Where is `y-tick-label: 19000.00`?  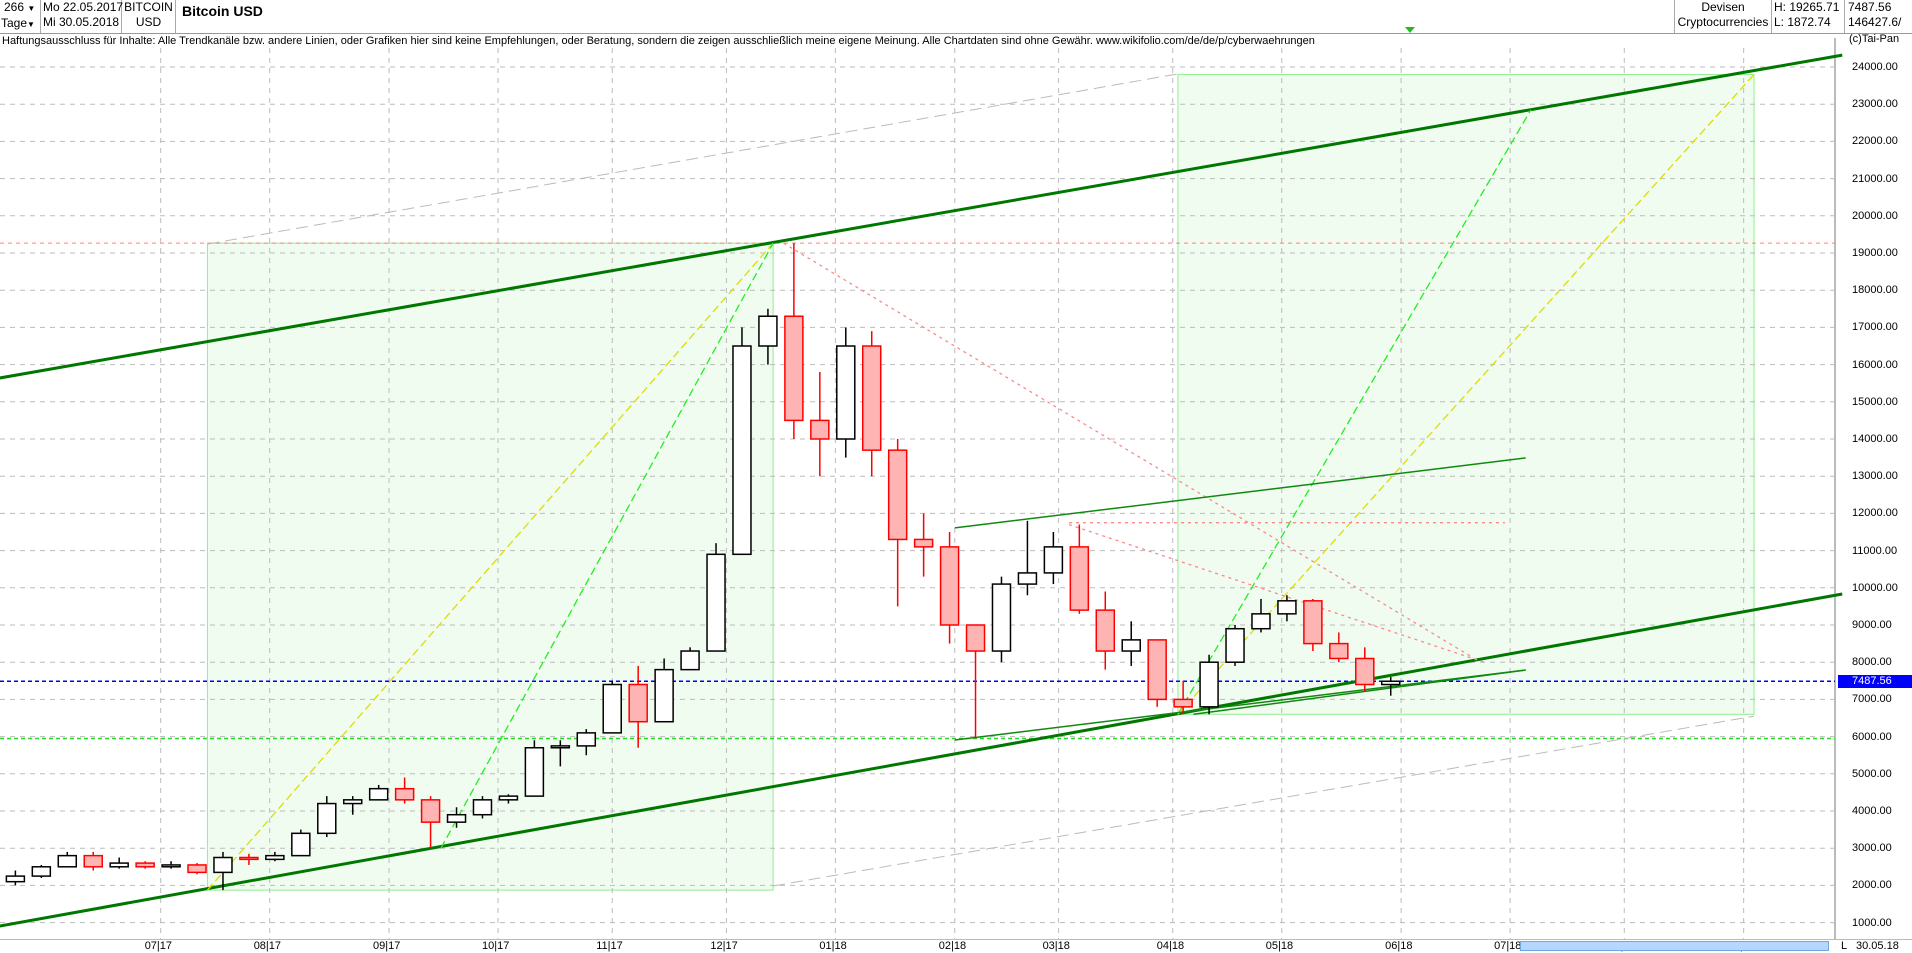
y-tick-label: 19000.00 is located at coordinates (1875, 253).